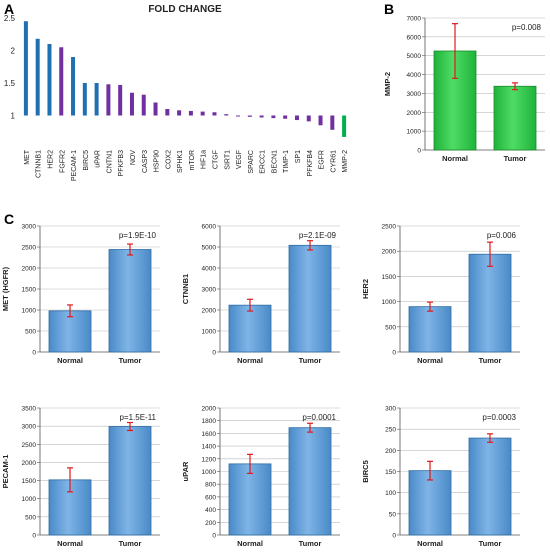  What do you see at coordinates (318, 235) in the screenshot?
I see `p-value-label: p=2.1E-09` at bounding box center [318, 235].